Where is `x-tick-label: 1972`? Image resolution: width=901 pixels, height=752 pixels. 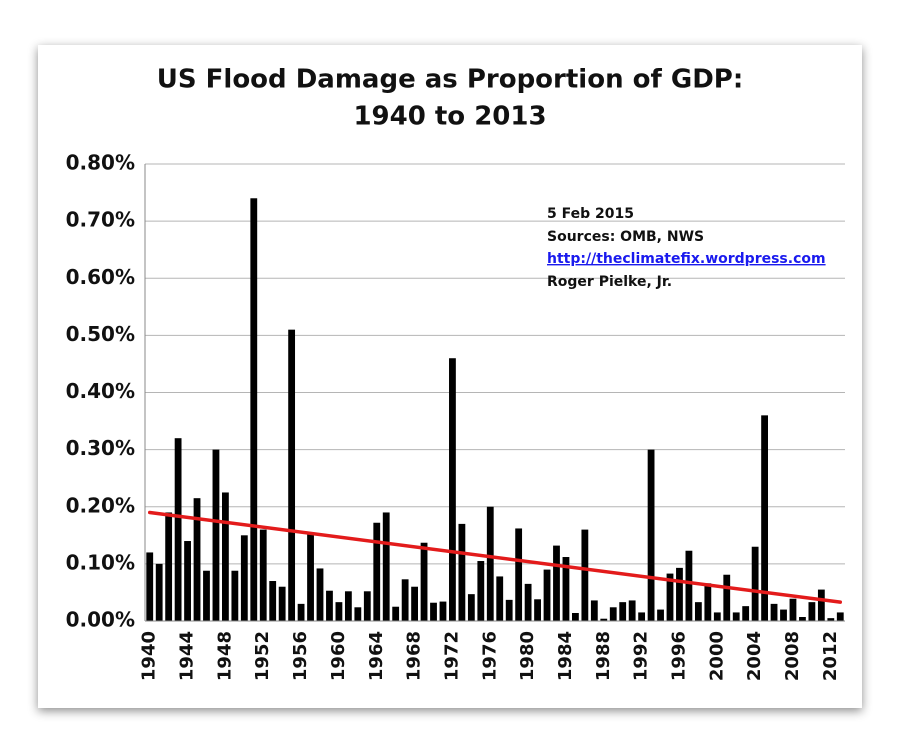 x-tick-label: 1972 is located at coordinates (451, 656).